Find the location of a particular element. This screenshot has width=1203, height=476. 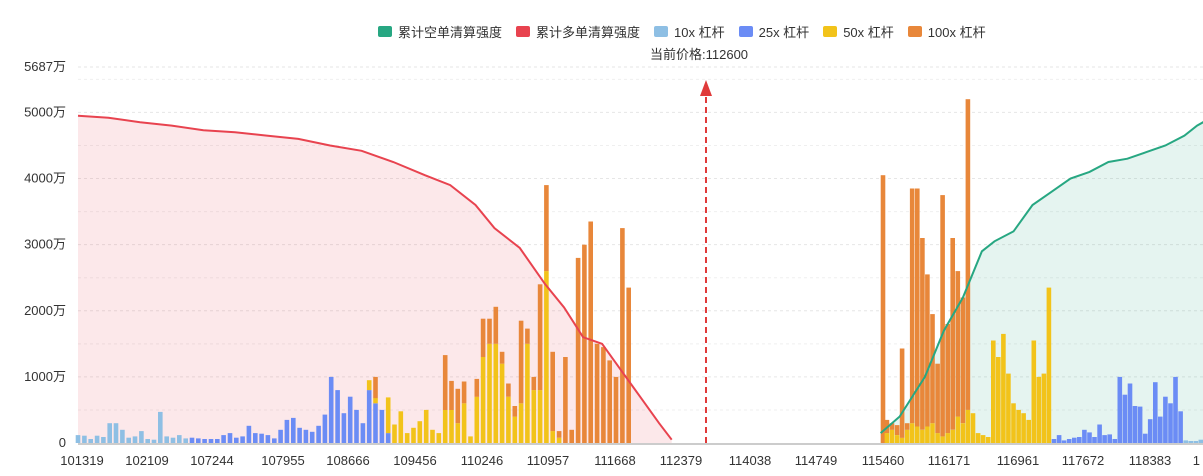

legend-item-lev10: 10x 杠杆 is located at coordinates (689, 31).